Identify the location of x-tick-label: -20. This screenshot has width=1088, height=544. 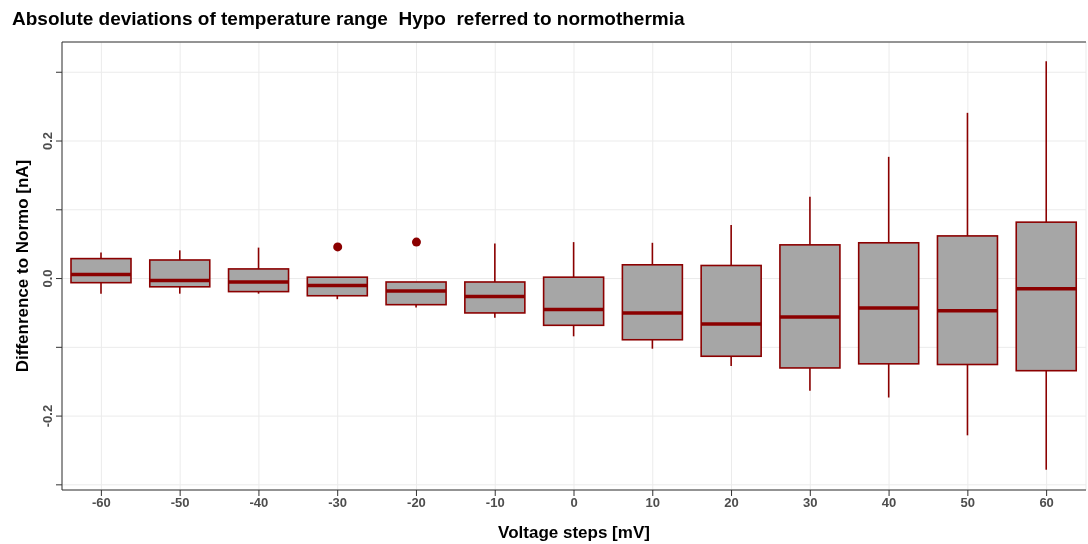
(416, 503).